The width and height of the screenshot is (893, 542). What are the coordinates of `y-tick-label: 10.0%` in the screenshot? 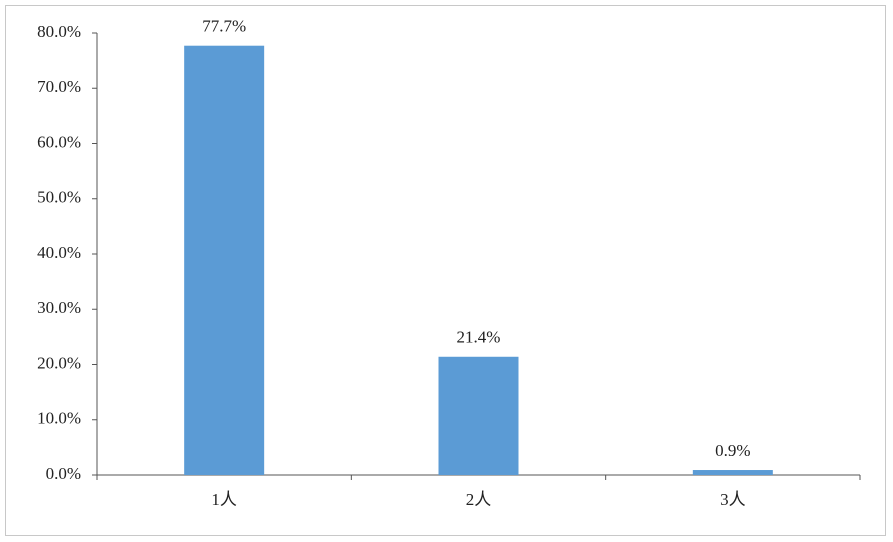 It's located at (59, 418).